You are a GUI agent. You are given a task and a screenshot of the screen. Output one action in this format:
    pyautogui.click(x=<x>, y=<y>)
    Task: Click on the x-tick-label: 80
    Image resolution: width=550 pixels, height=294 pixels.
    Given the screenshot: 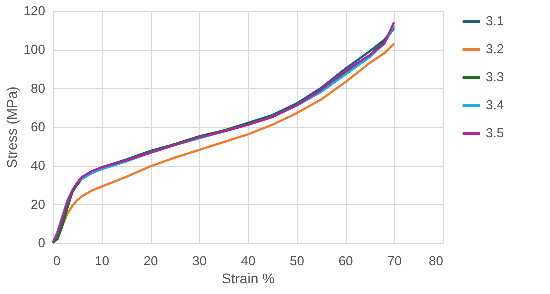 What is the action you would take?
    pyautogui.click(x=436, y=261)
    